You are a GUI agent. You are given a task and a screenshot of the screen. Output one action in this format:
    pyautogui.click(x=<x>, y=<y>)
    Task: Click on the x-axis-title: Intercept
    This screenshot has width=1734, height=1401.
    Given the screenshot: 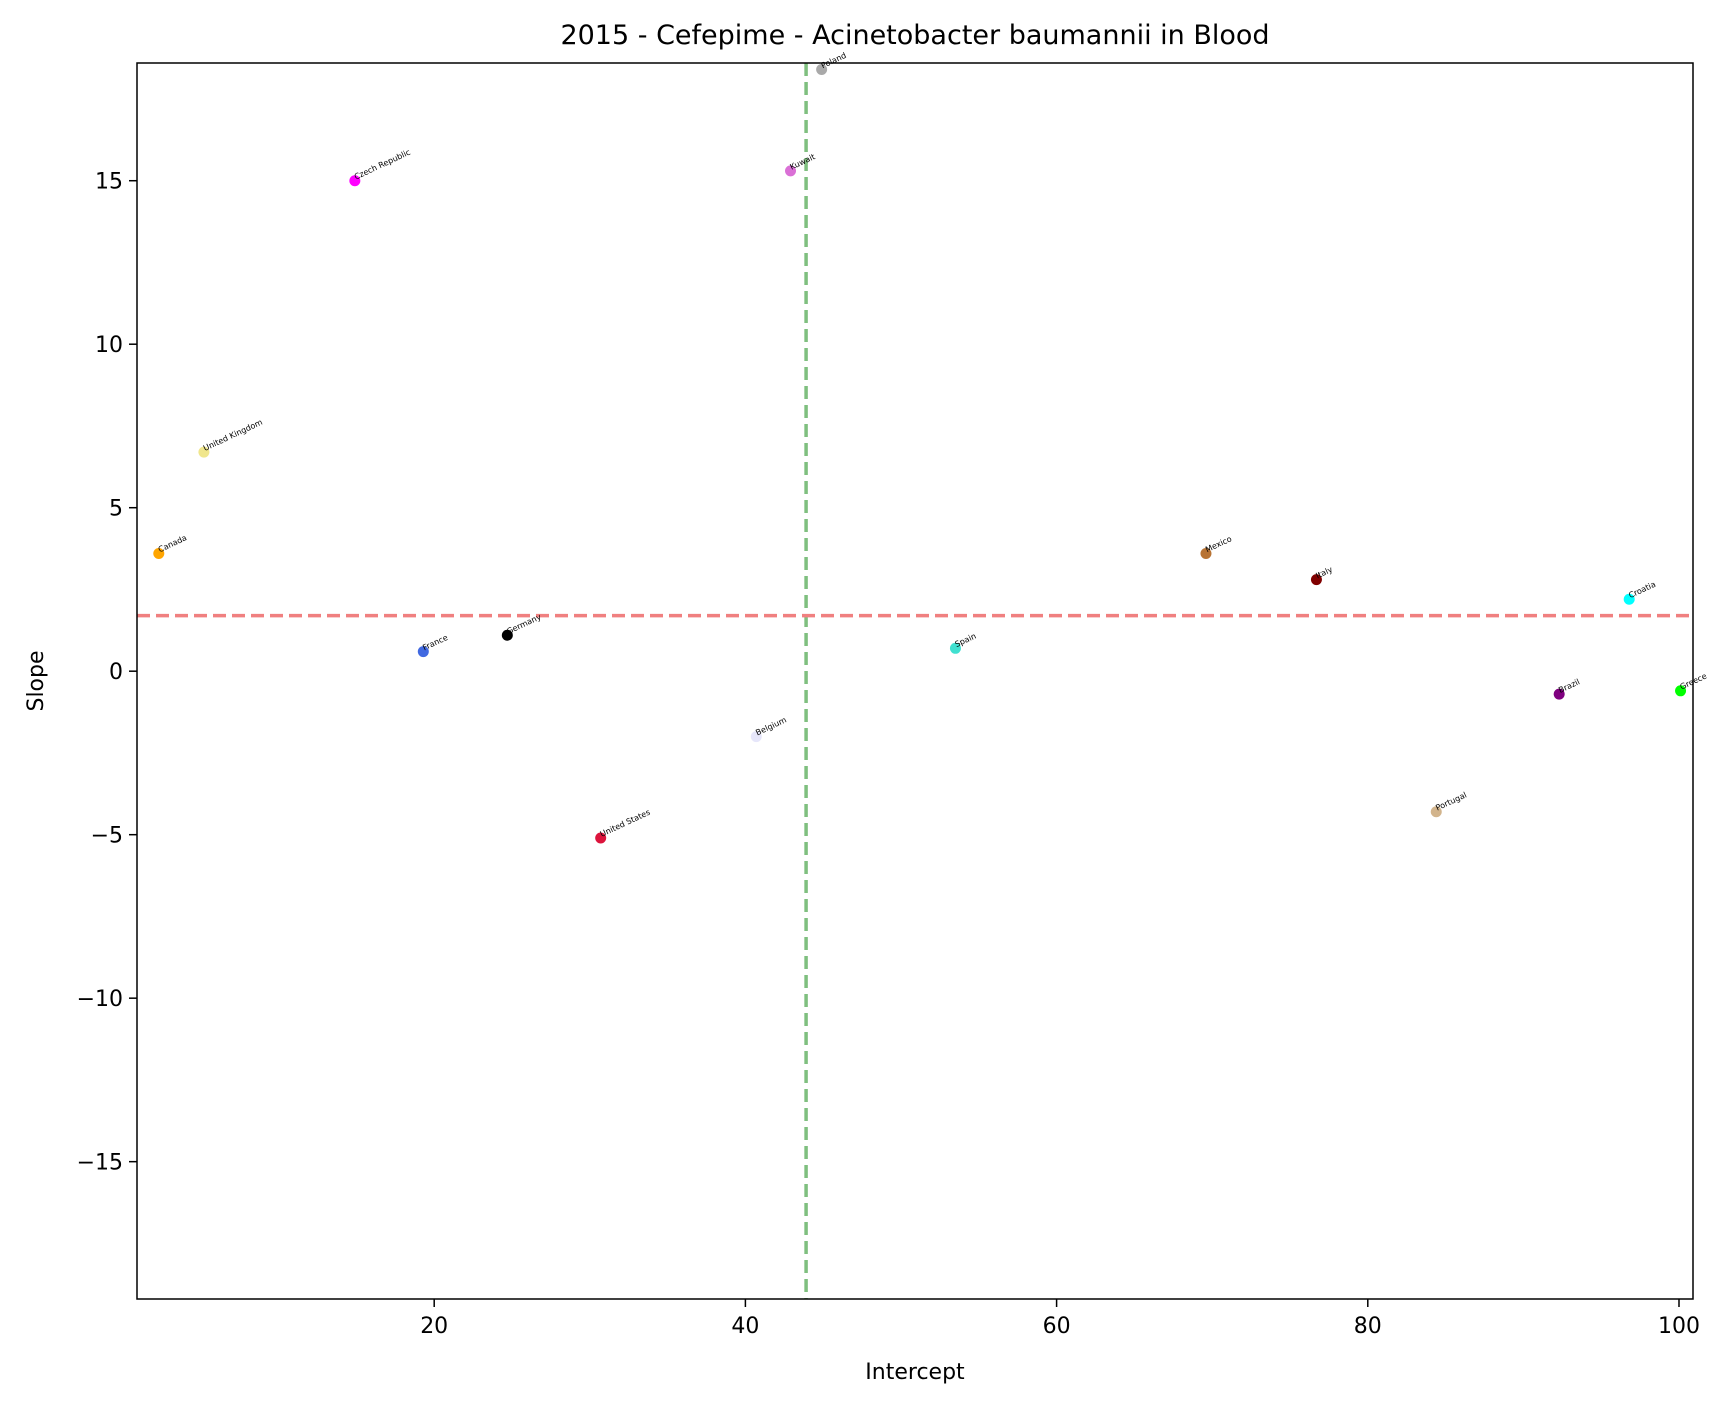 What is the action you would take?
    pyautogui.click(x=915, y=1372)
    